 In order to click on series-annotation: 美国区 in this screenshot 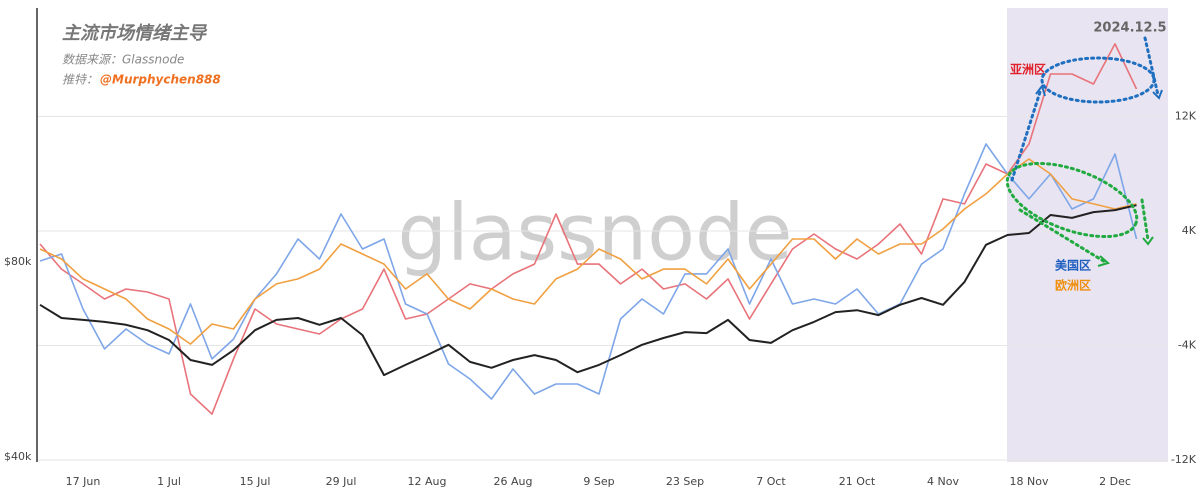, I will do `click(1073, 265)`.